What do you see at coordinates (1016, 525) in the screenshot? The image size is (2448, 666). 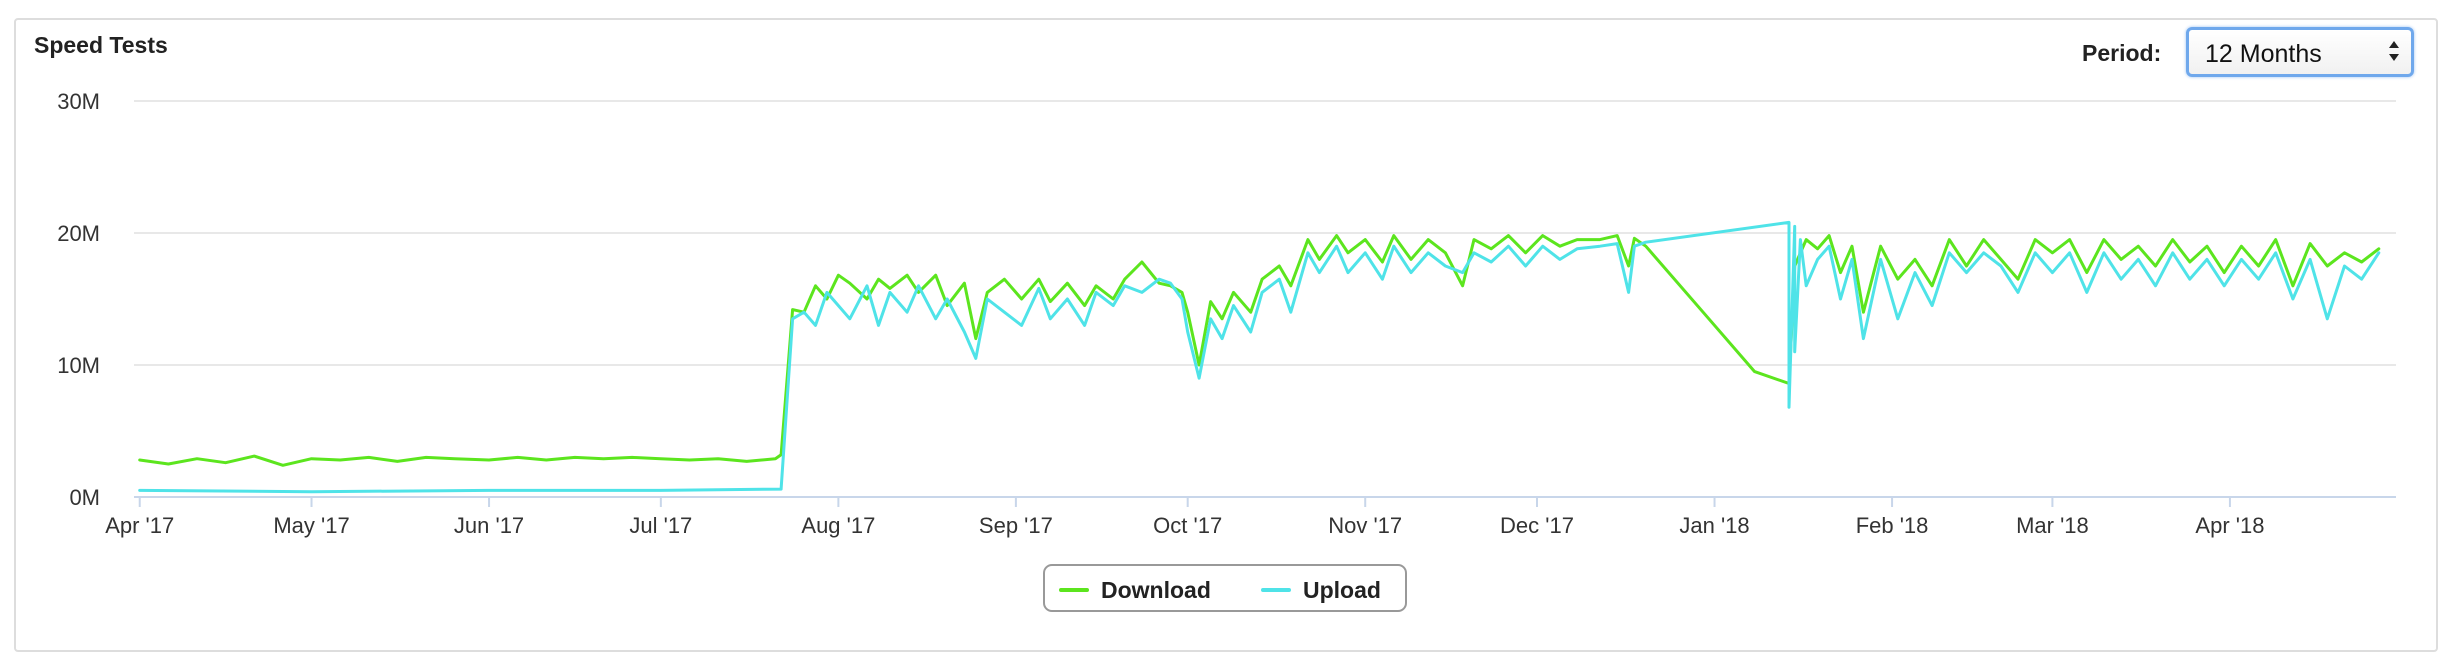 I see `x-tick-label: Sep '17` at bounding box center [1016, 525].